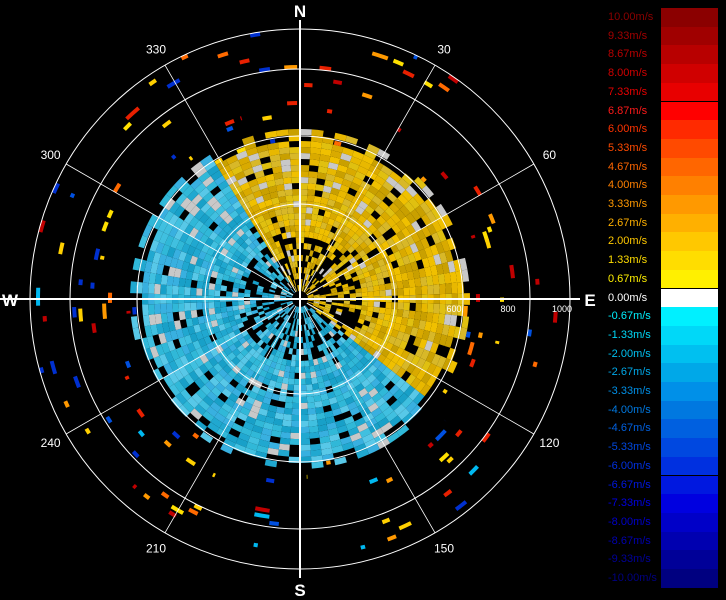 Image resolution: width=726 pixels, height=600 pixels. I want to click on legend-label: -6.00m/s, so click(629, 465).